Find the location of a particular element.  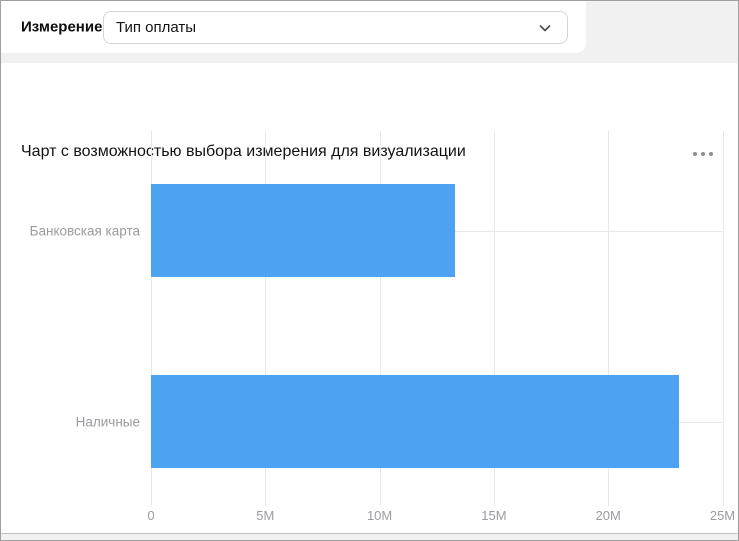

x-axis-tick-label: 25M is located at coordinates (722, 515).